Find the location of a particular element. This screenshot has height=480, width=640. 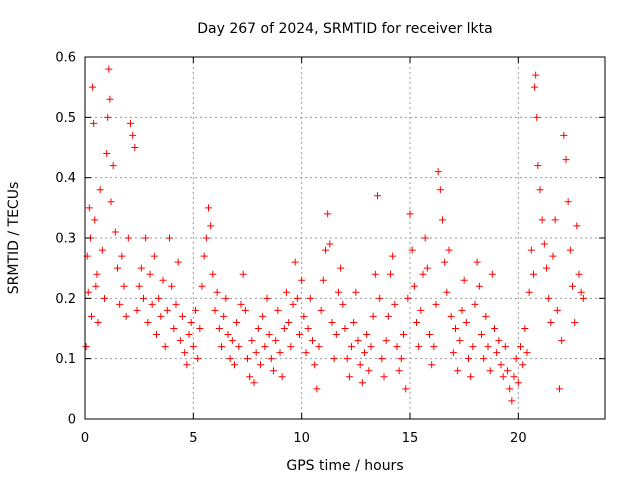

y-tick-label: 0.3 is located at coordinates (65, 239).